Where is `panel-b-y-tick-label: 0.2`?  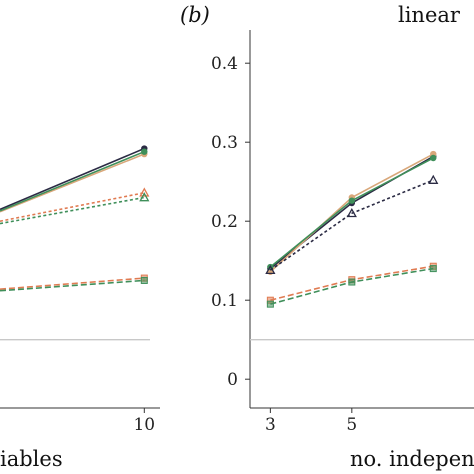
panel-b-y-tick-label: 0.2 is located at coordinates (224, 222).